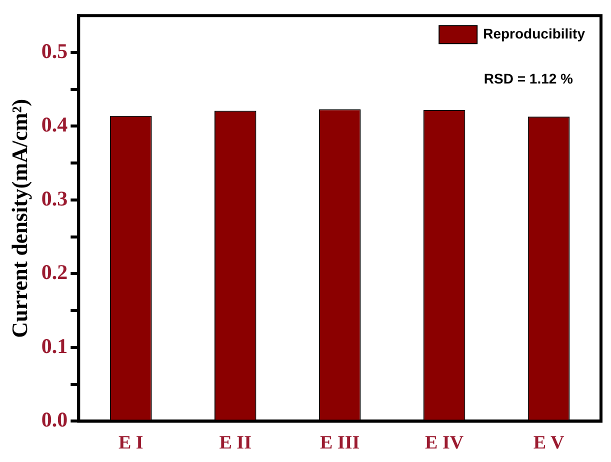 Image resolution: width=611 pixels, height=462 pixels. Describe the element at coordinates (534, 33) in the screenshot. I see `legend-label: Reproducibility` at that location.